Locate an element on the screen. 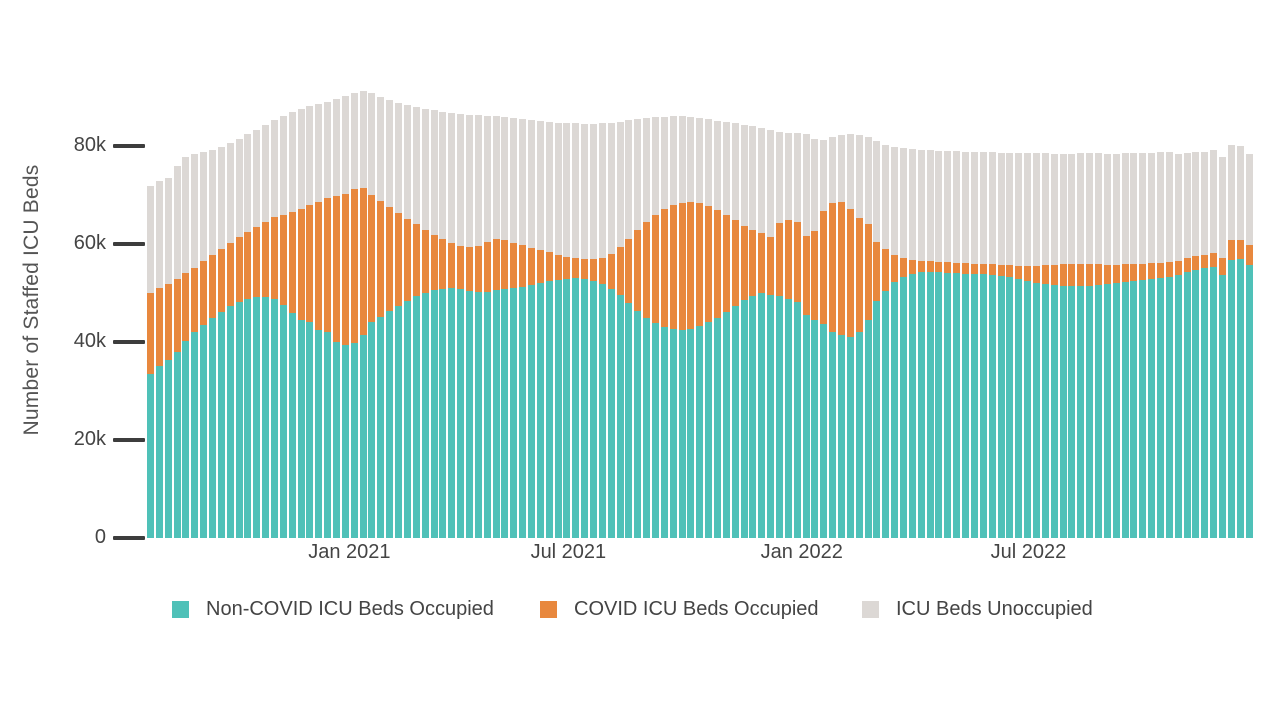 The width and height of the screenshot is (1280, 723). legend-item-covid: COVID ICU Beds Occupied is located at coordinates (679, 609).